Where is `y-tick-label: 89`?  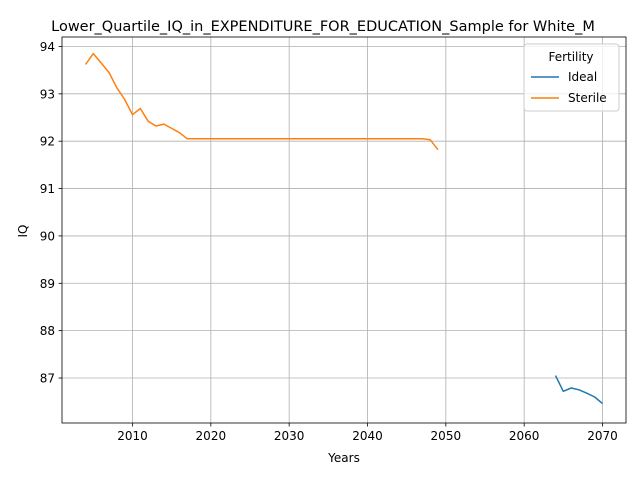 y-tick-label: 89 is located at coordinates (47, 284).